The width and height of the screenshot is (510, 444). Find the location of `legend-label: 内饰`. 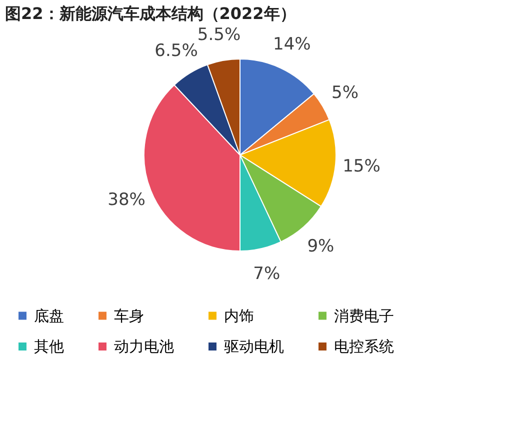

legend-label: 内饰 is located at coordinates (239, 315).